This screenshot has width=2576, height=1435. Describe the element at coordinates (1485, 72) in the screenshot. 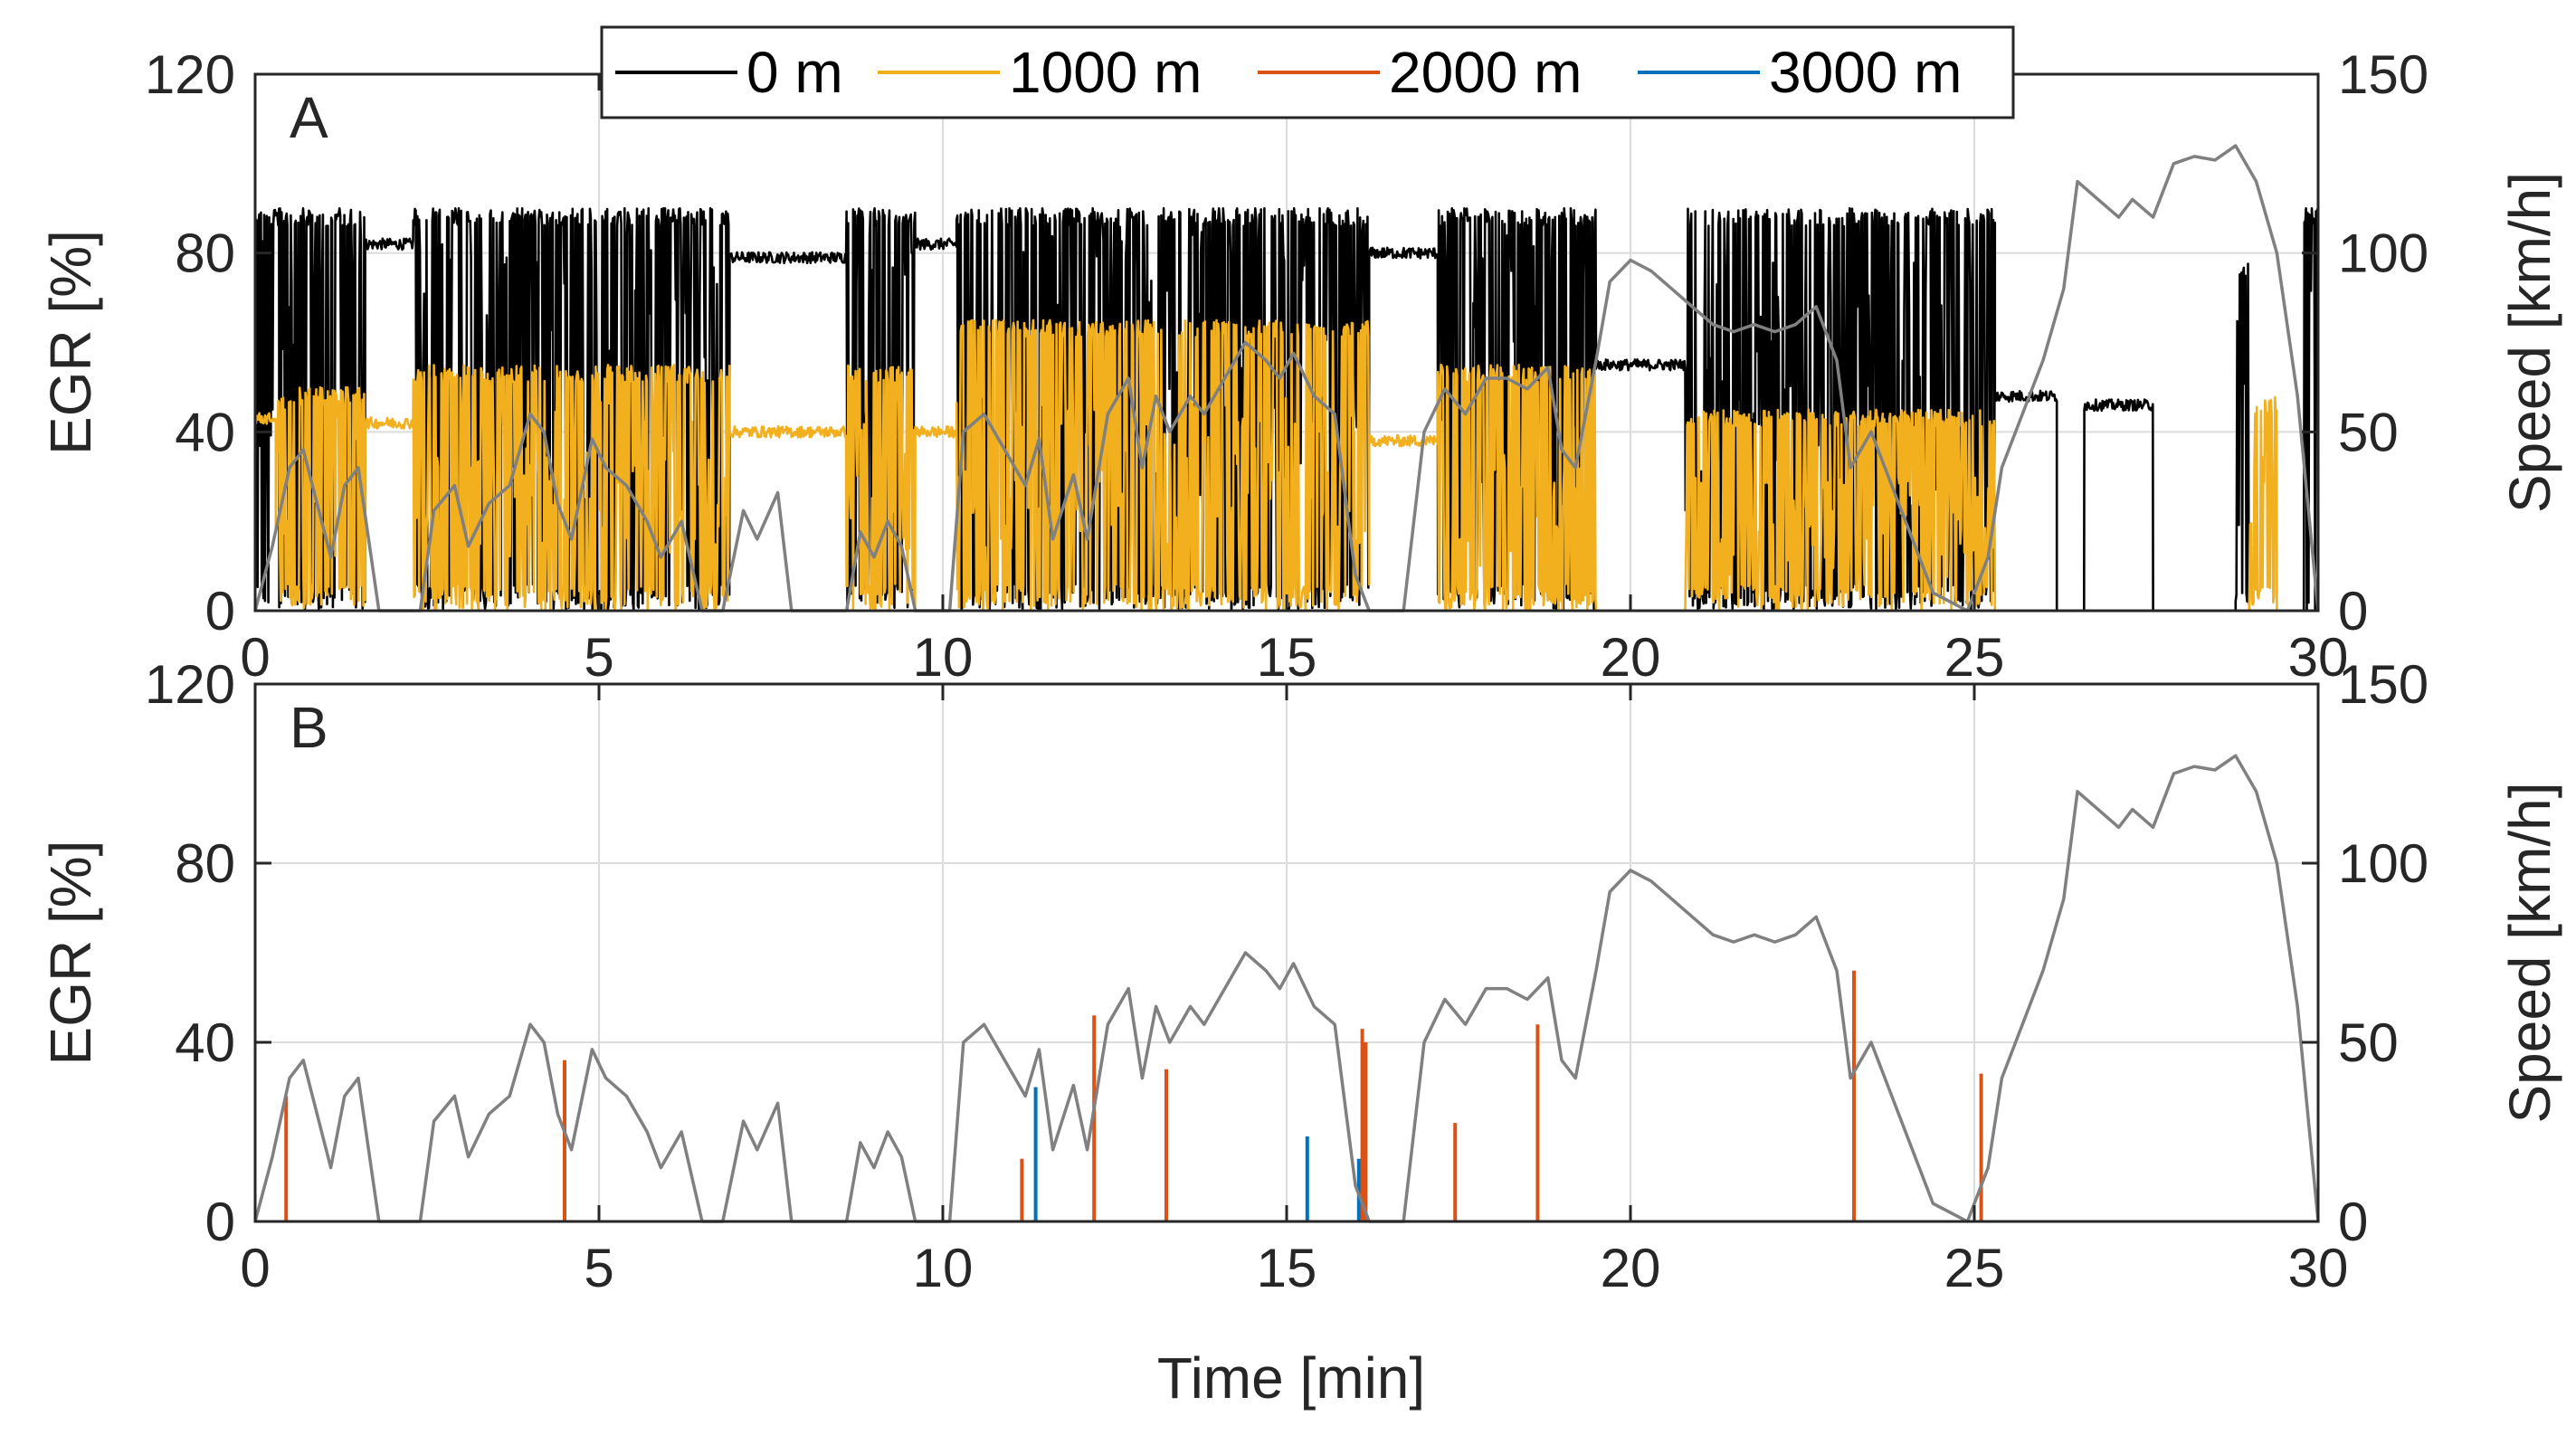

I see `legend-label-2000-m: 2000 m` at that location.